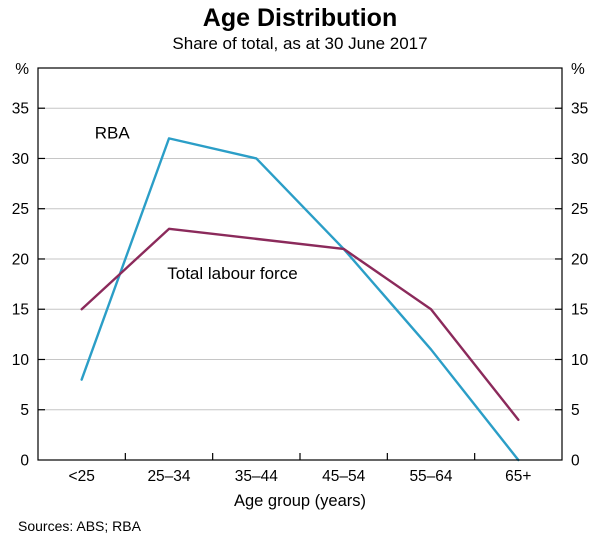 This screenshot has width=600, height=546. I want to click on x-tick-label: 65+, so click(518, 476).